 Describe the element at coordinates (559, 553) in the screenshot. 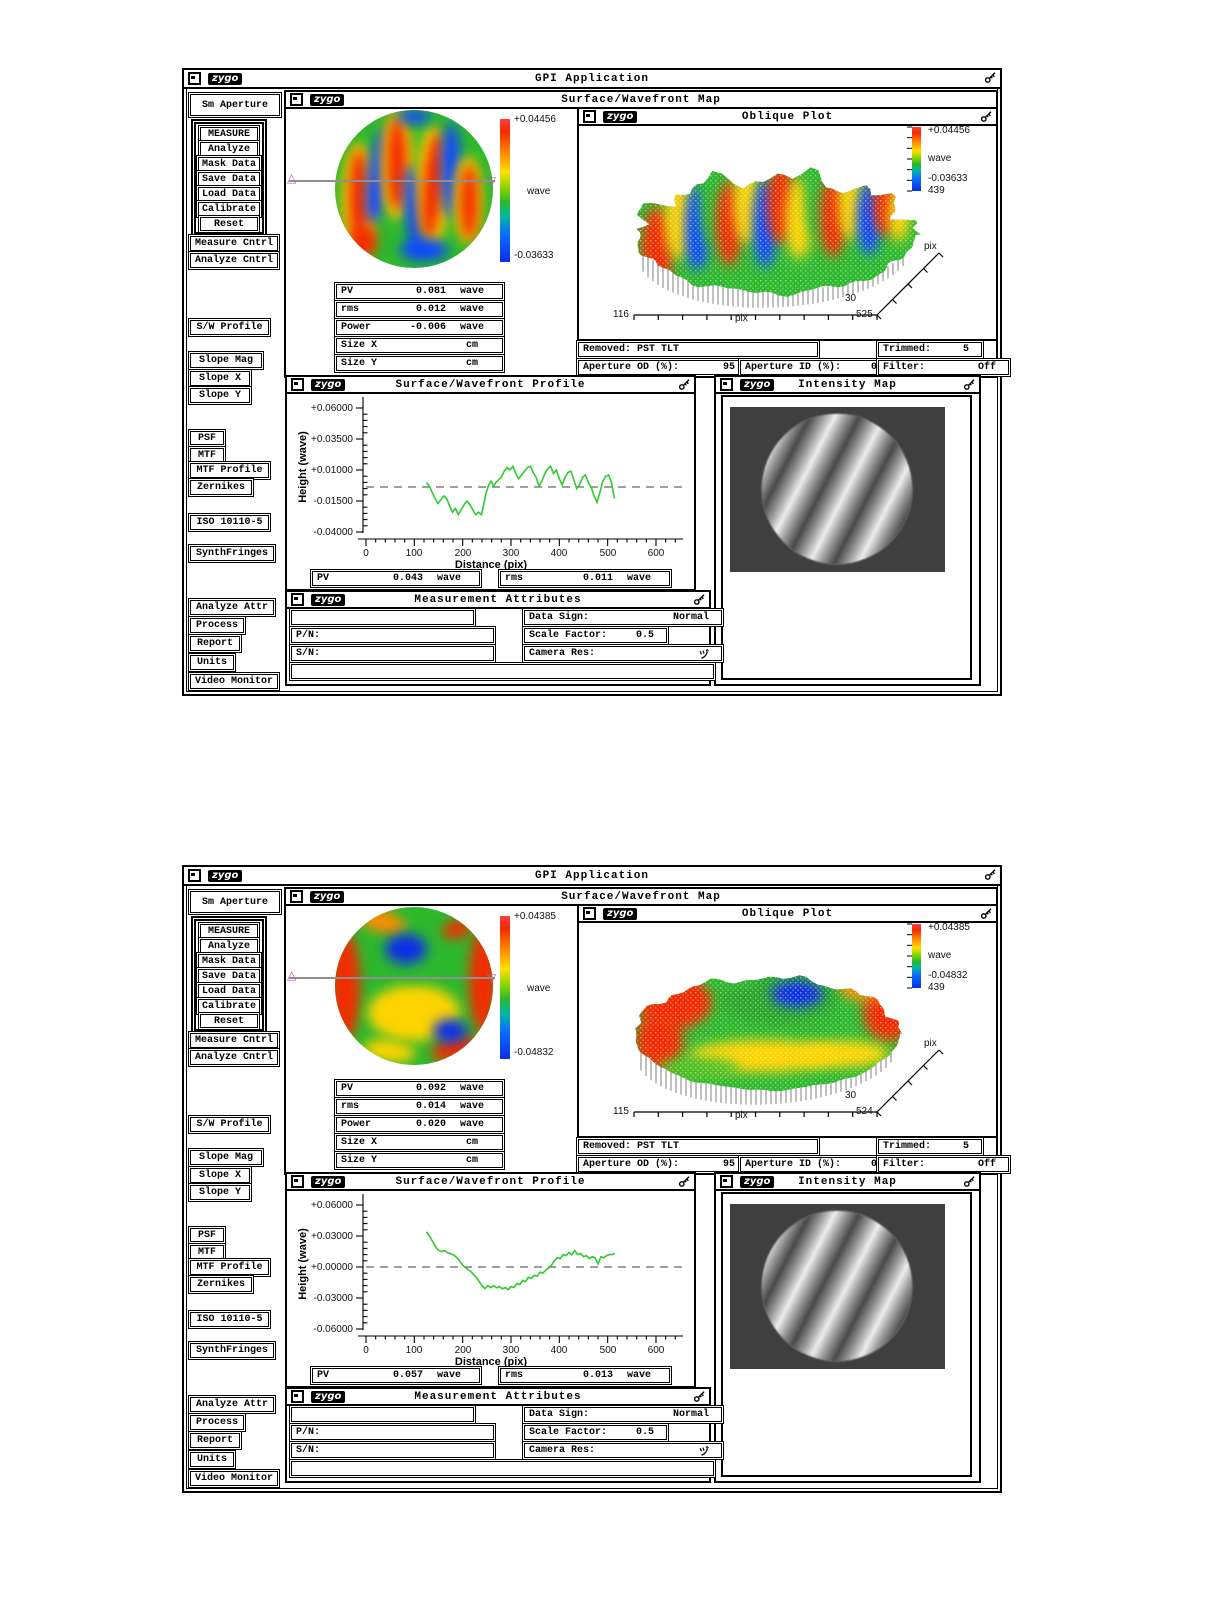

I see `profile-xtick: 400` at that location.